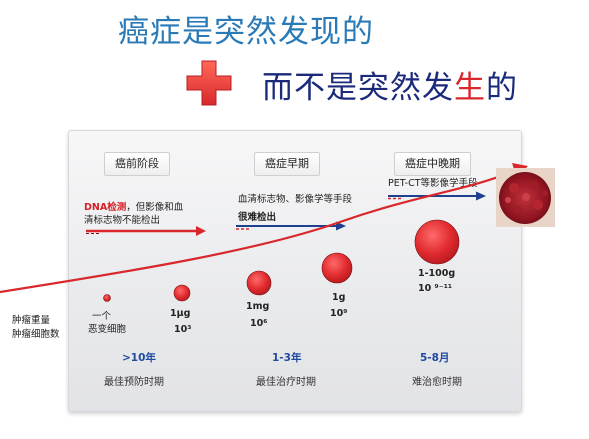 The image size is (589, 439). Describe the element at coordinates (437, 382) in the screenshot. I see `period-desc-late: 难治愈时期` at that location.